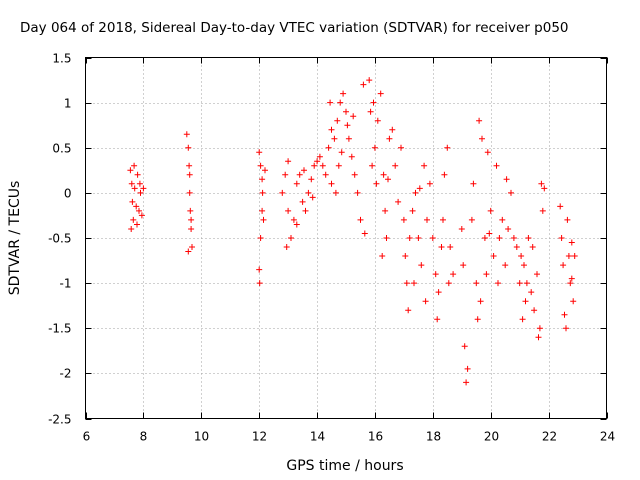  Describe the element at coordinates (61, 59) in the screenshot. I see `y-tick-label: 1.5` at that location.